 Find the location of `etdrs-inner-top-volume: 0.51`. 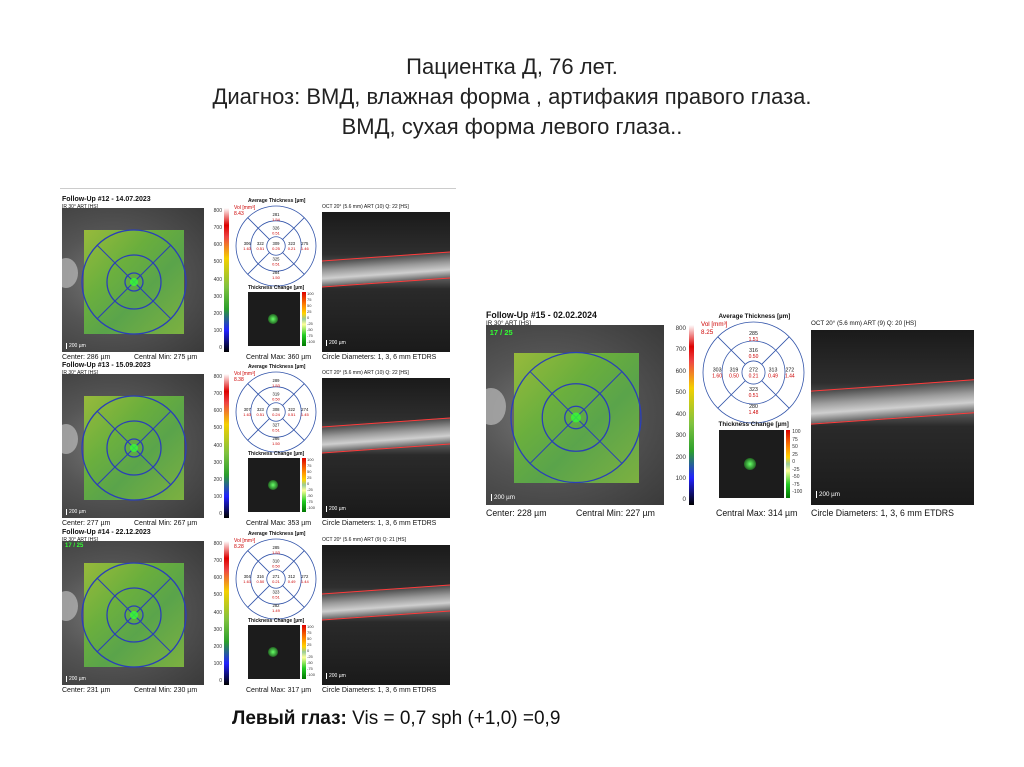

etdrs-inner-top-volume: 0.51 is located at coordinates (276, 232).